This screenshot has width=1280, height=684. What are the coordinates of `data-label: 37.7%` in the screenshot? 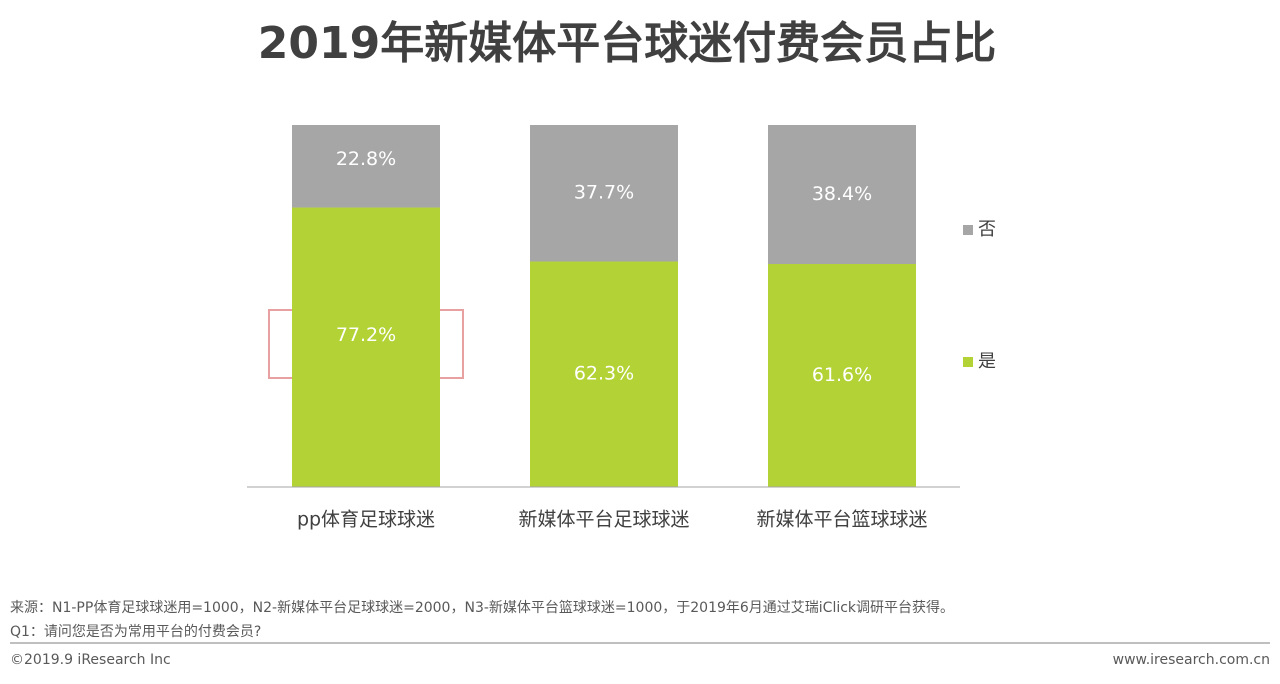 It's located at (604, 193).